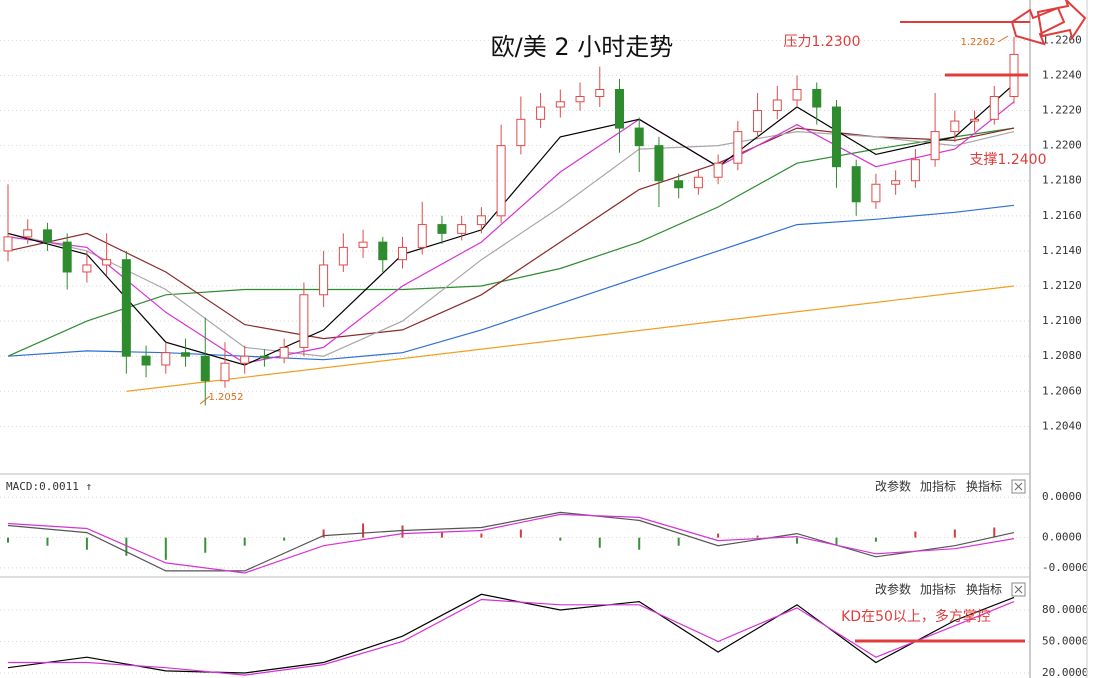  What do you see at coordinates (582, 47) in the screenshot?
I see `chart-title: 欧/美 2 小时走势` at bounding box center [582, 47].